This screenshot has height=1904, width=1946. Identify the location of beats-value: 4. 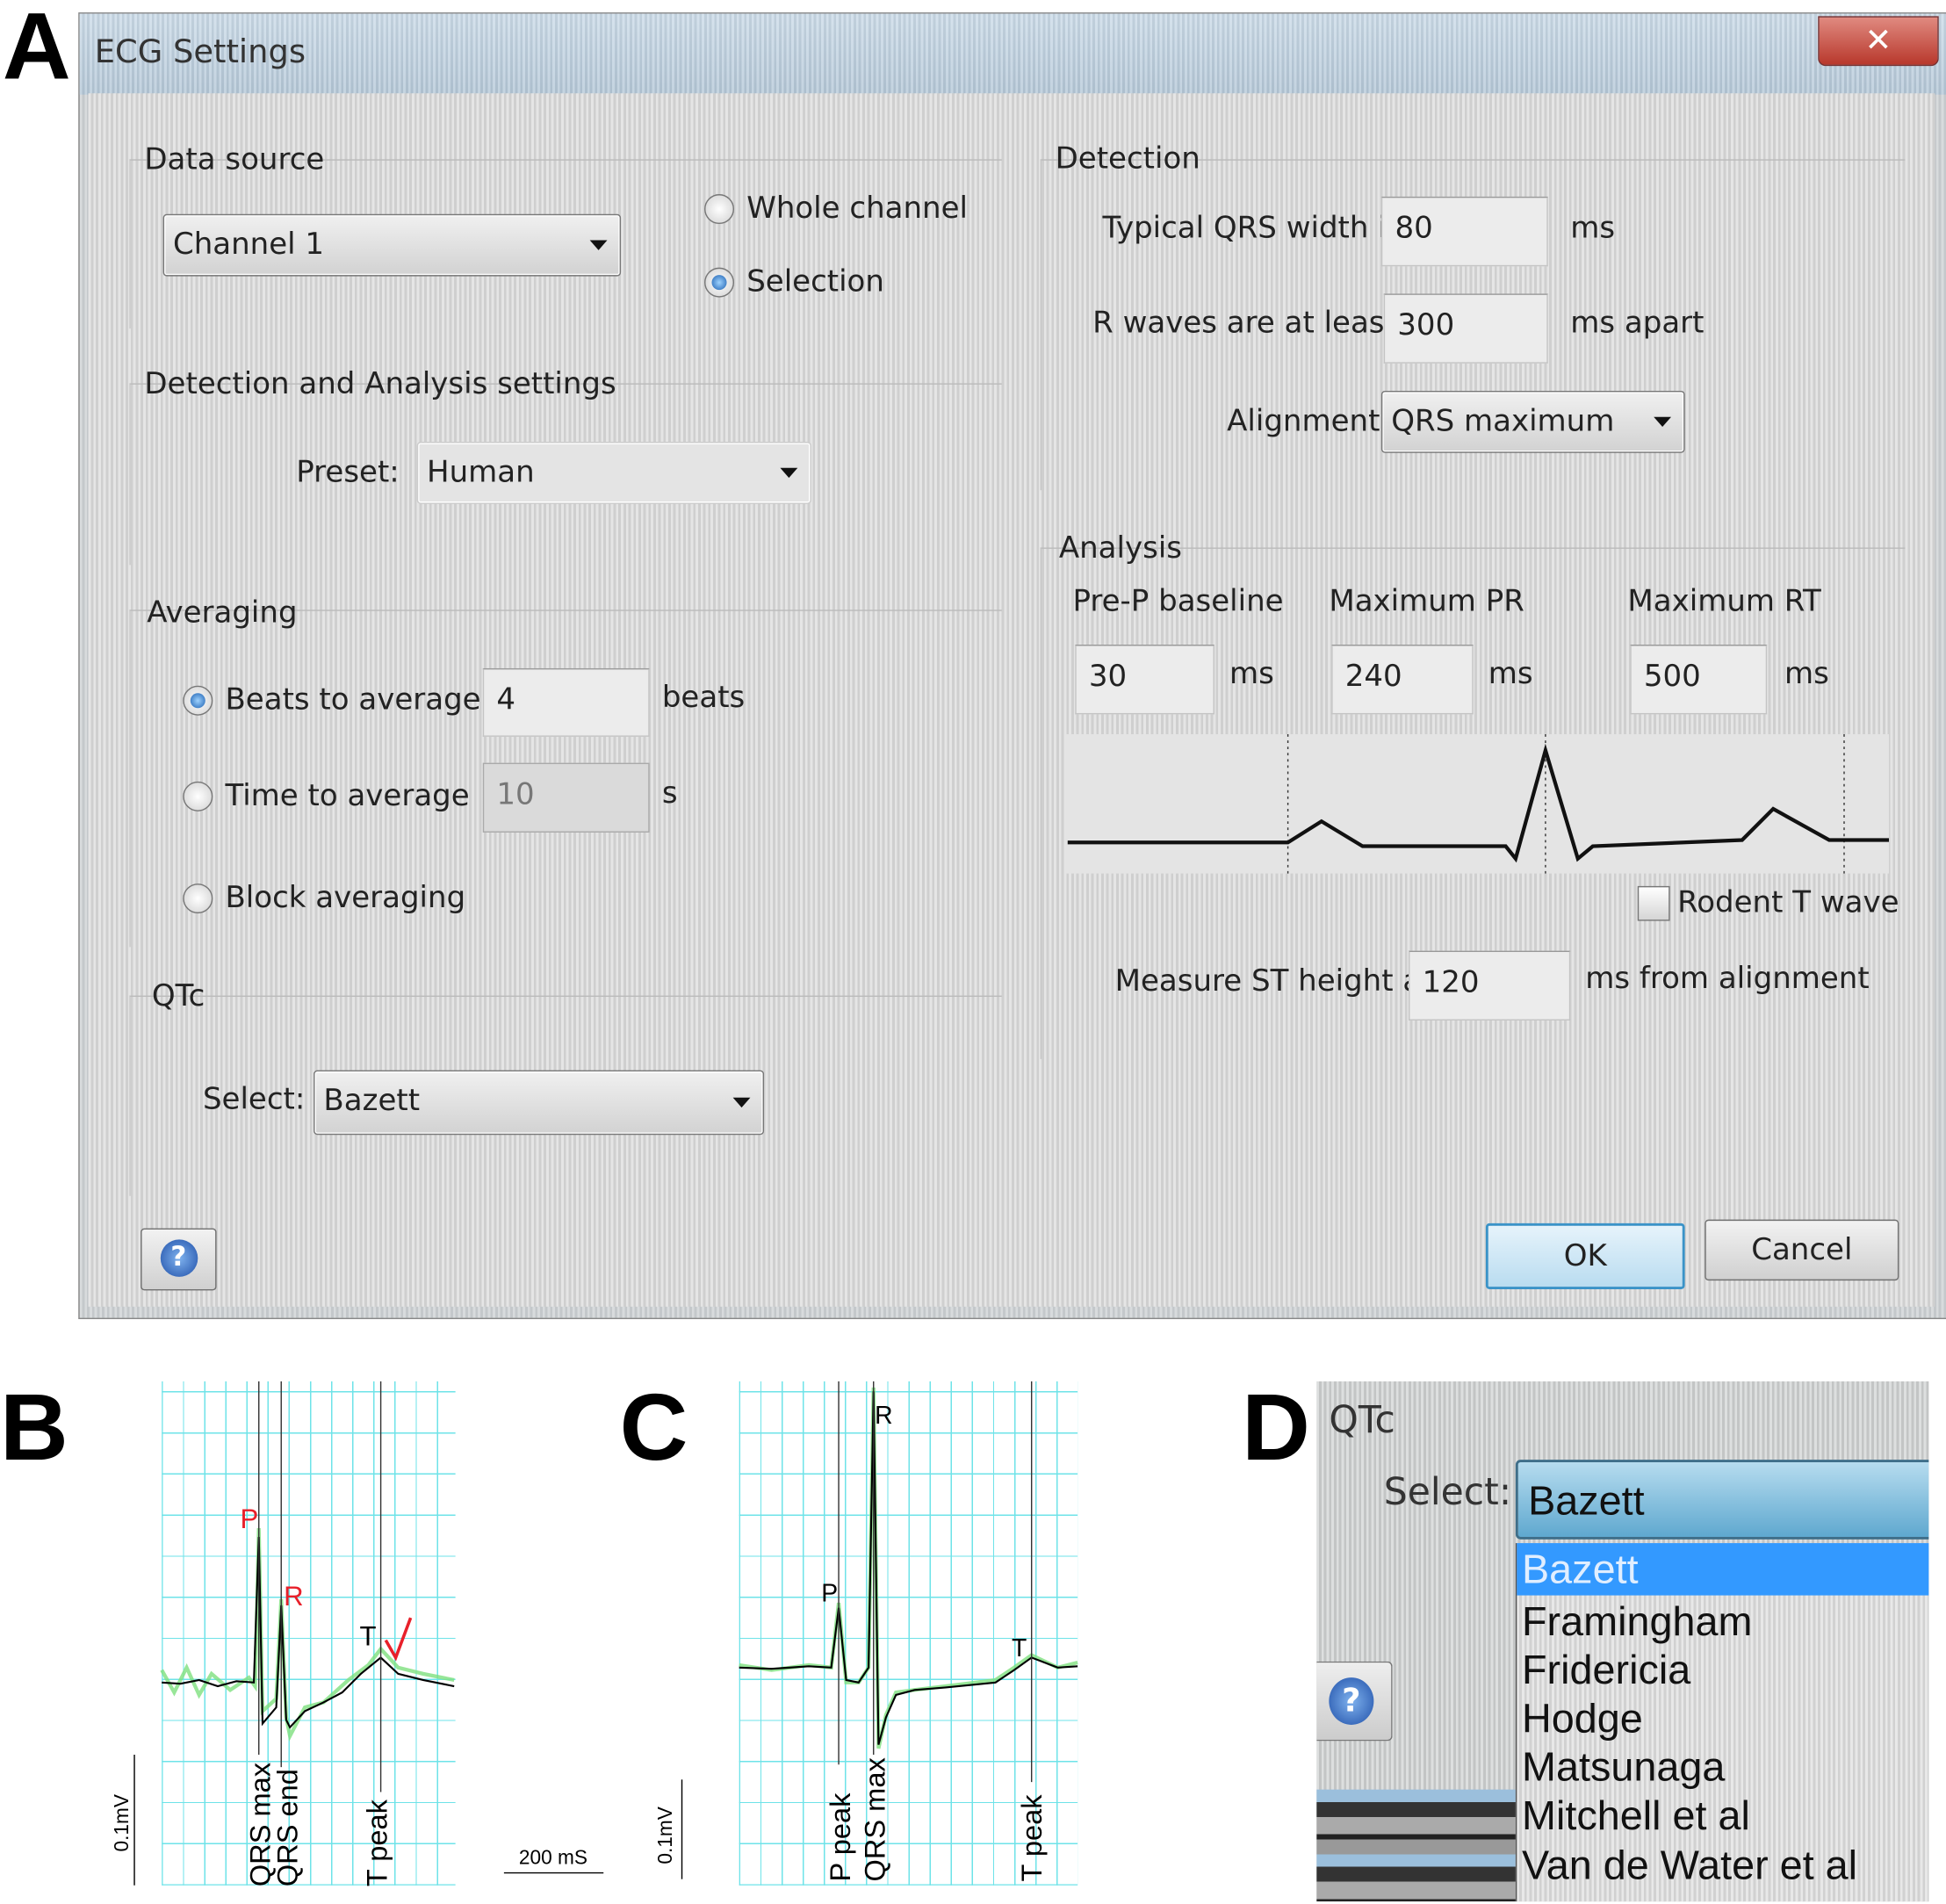
(506, 700).